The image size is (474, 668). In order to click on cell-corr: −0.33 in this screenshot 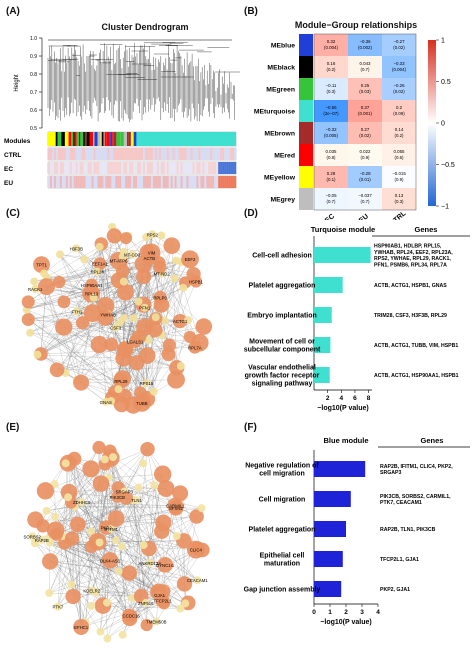, I will do `click(399, 63)`.